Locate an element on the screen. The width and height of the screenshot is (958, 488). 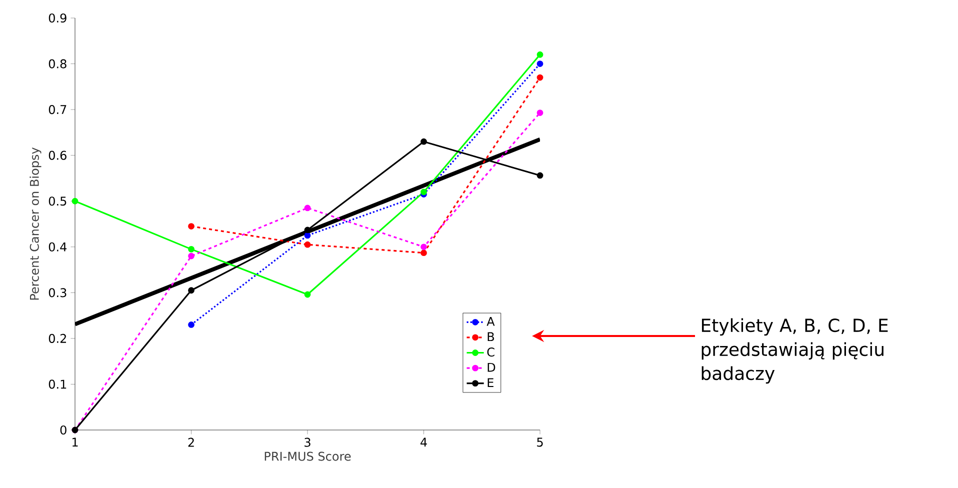
legend-label: B is located at coordinates (491, 337).